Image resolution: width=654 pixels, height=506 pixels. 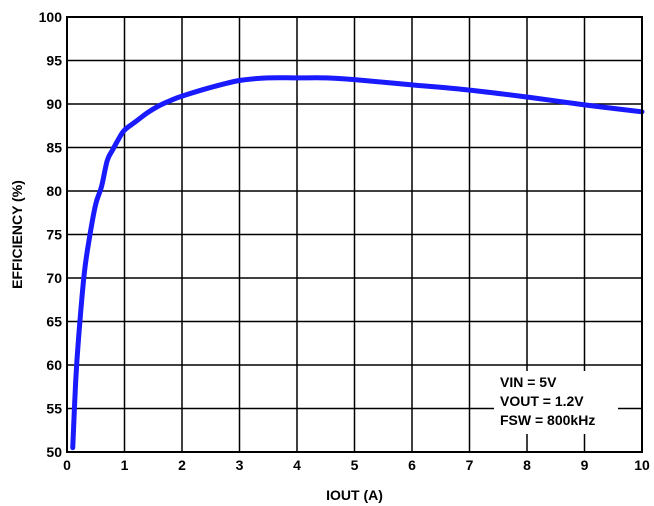 What do you see at coordinates (240, 465) in the screenshot?
I see `x-tick-label: 3` at bounding box center [240, 465].